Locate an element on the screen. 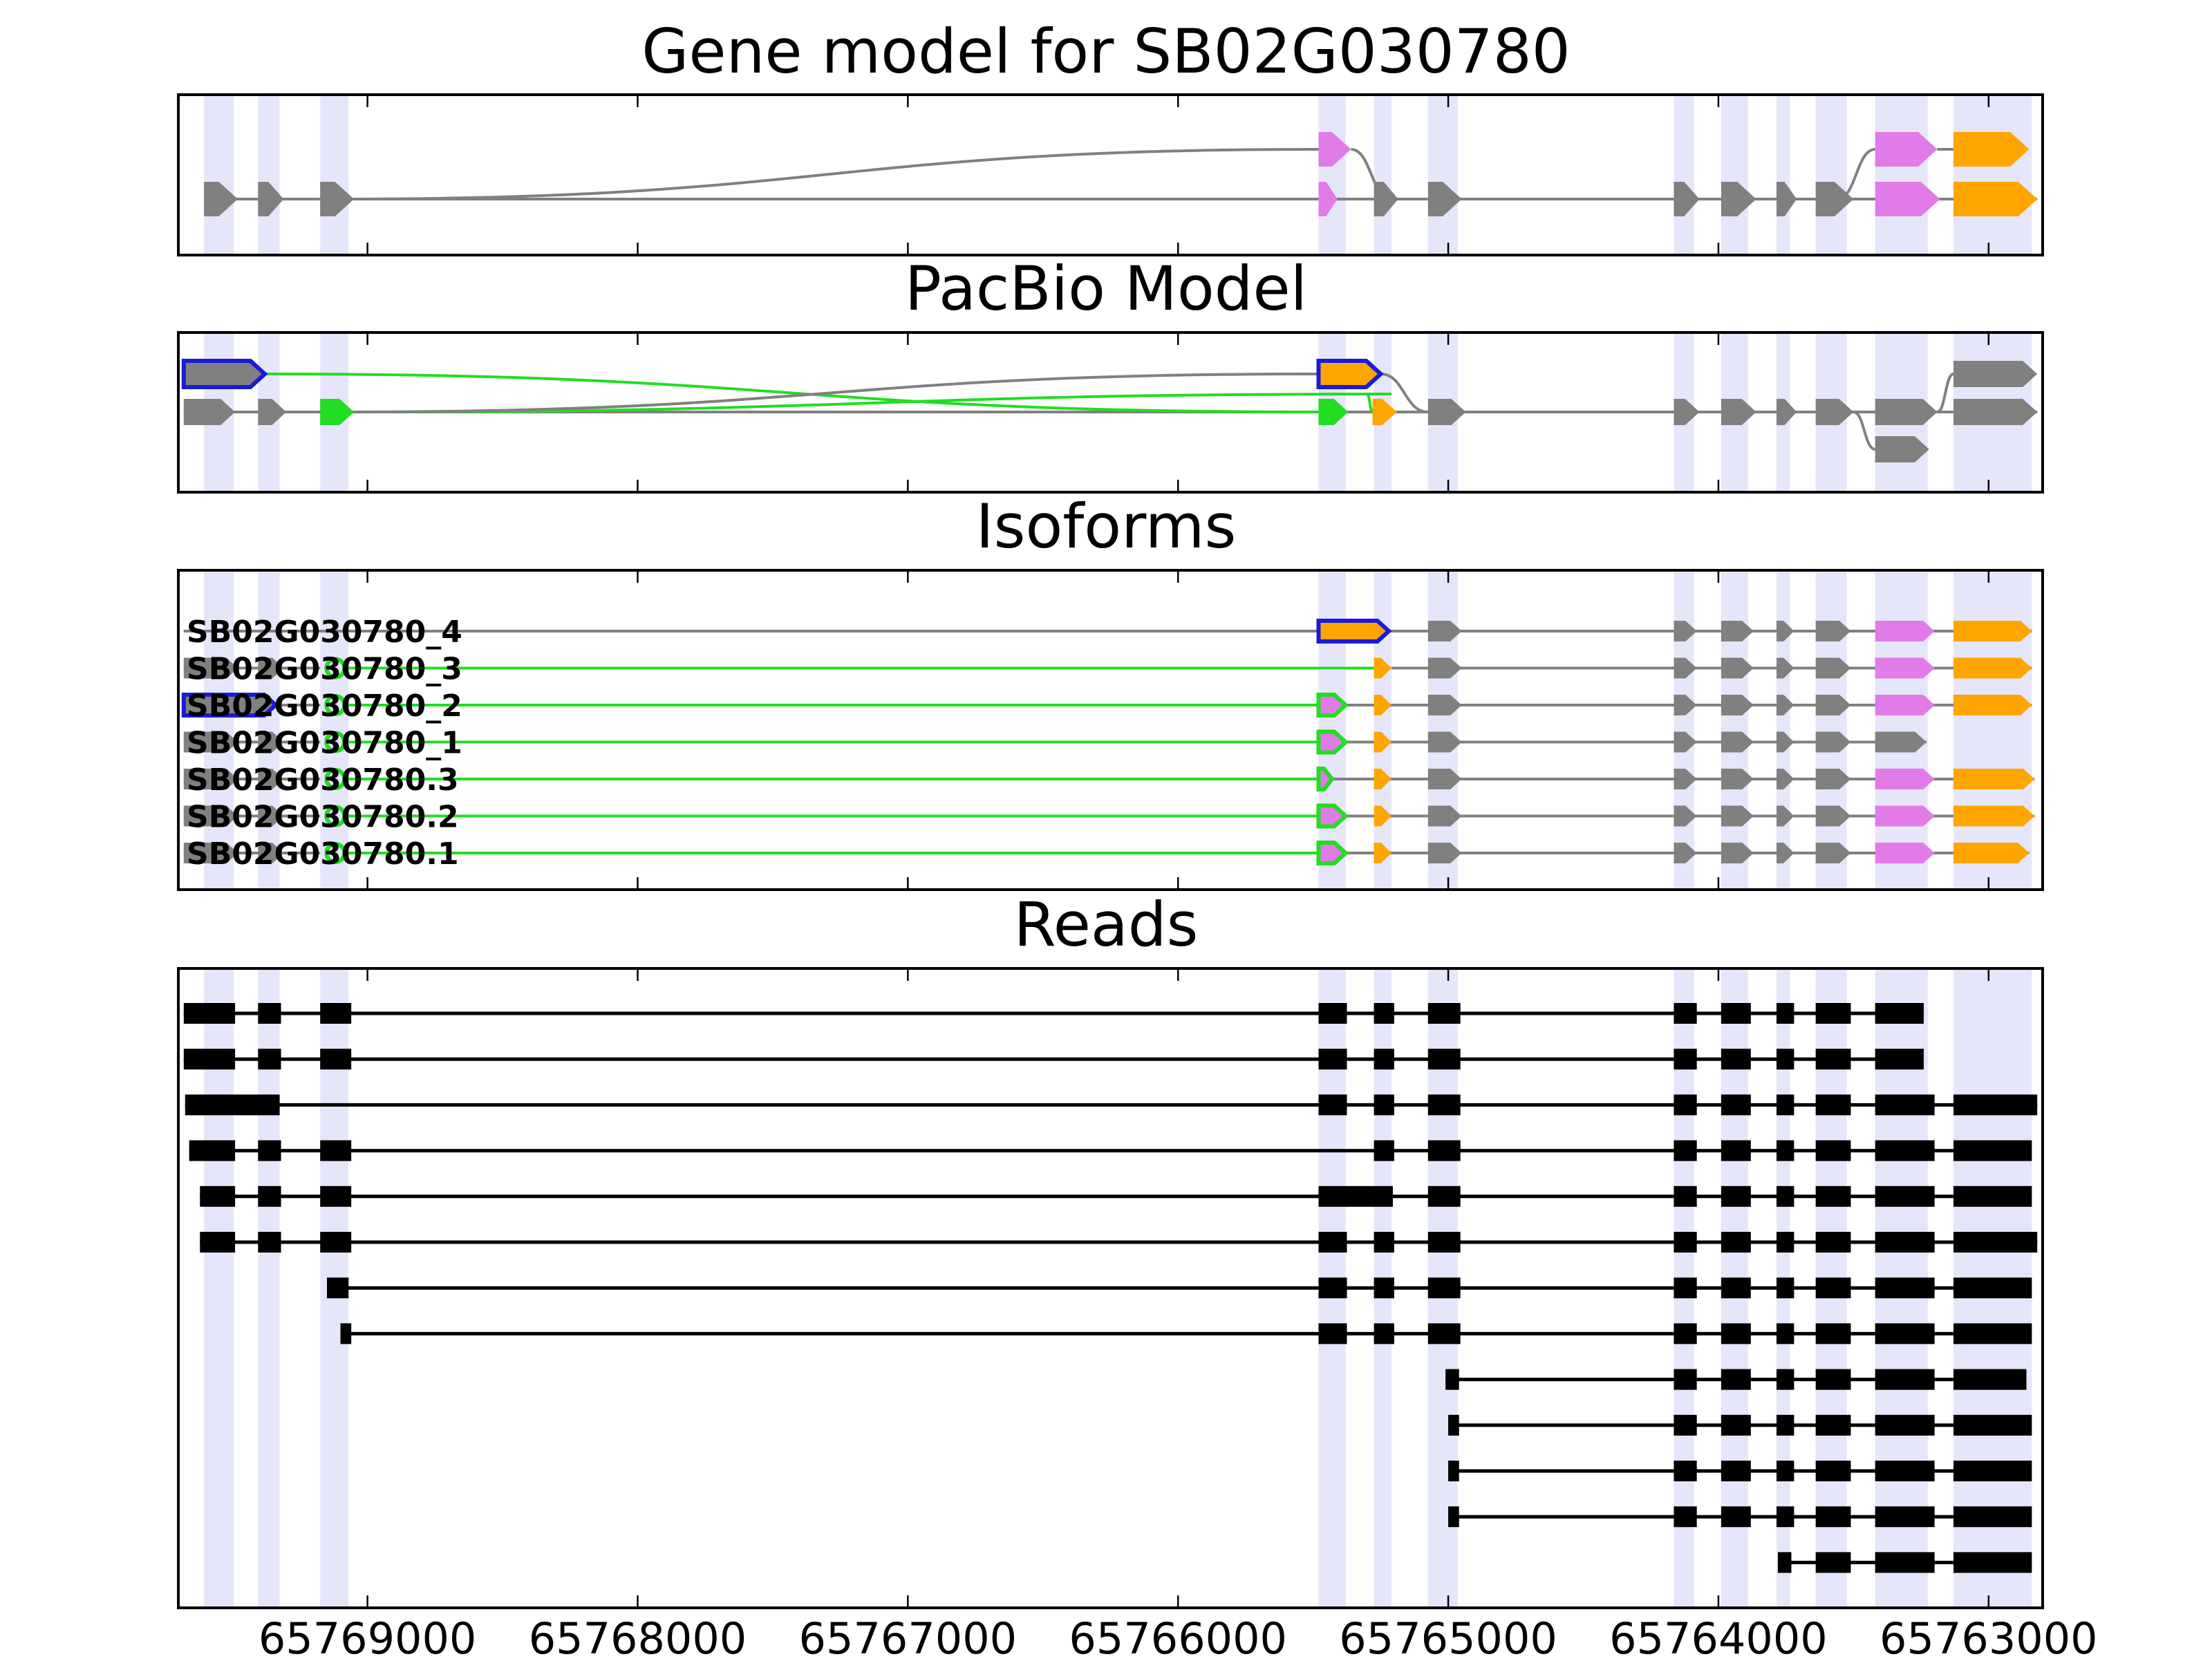 This screenshot has height=1659, width=2212. gene-model-panel is located at coordinates (1110, 174).